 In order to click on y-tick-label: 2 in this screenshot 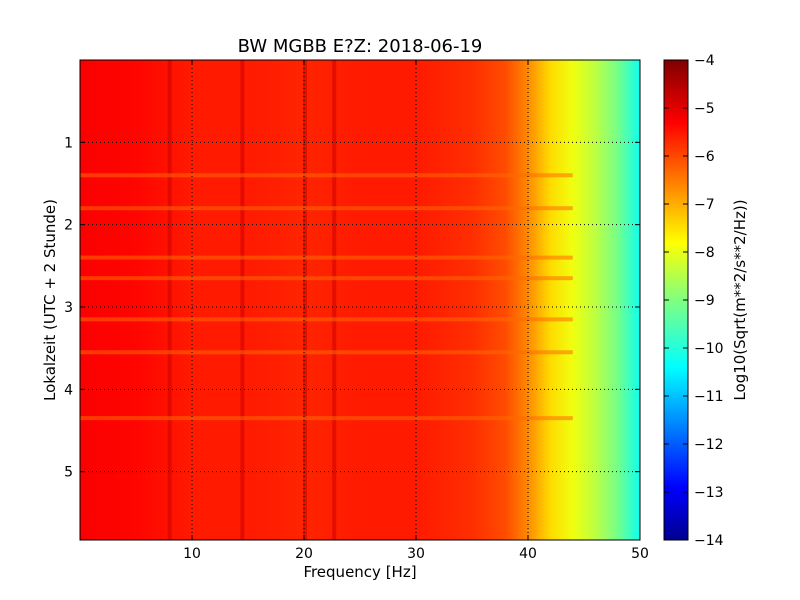, I will do `click(68, 226)`.